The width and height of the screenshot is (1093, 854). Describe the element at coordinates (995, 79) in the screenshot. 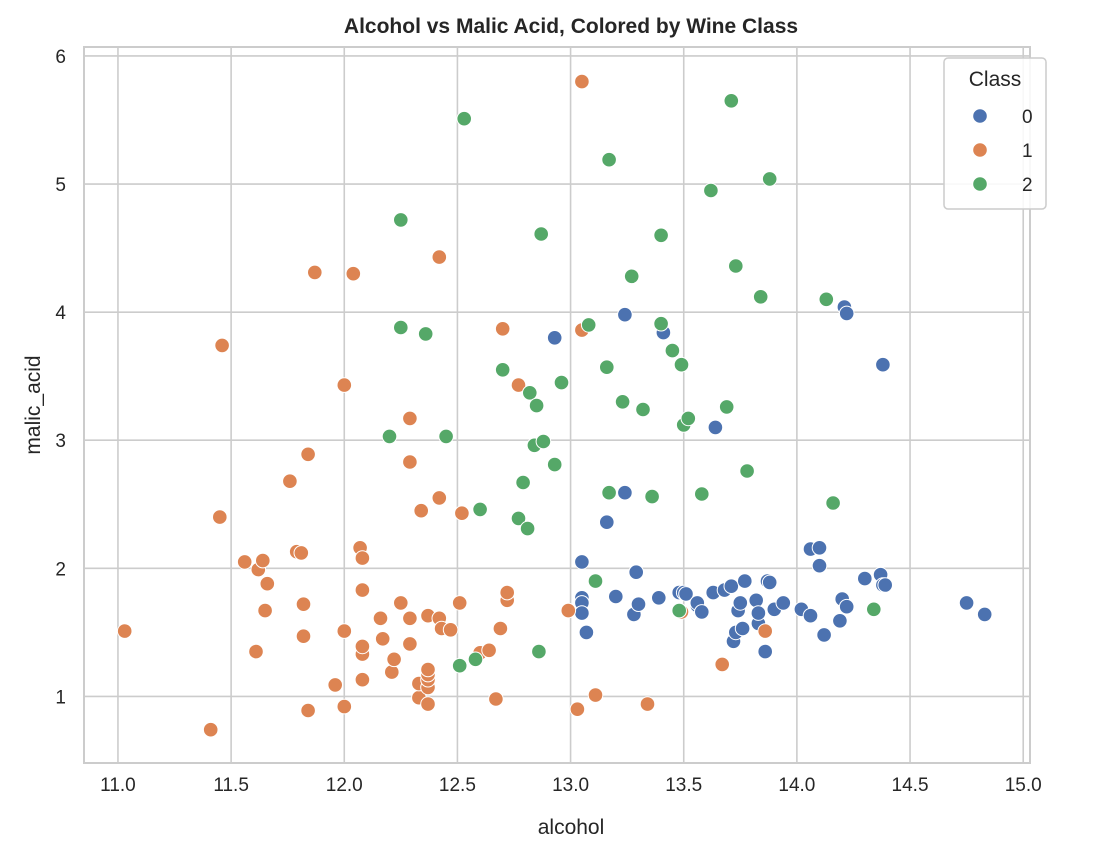

I see `legend-title: Class` at that location.